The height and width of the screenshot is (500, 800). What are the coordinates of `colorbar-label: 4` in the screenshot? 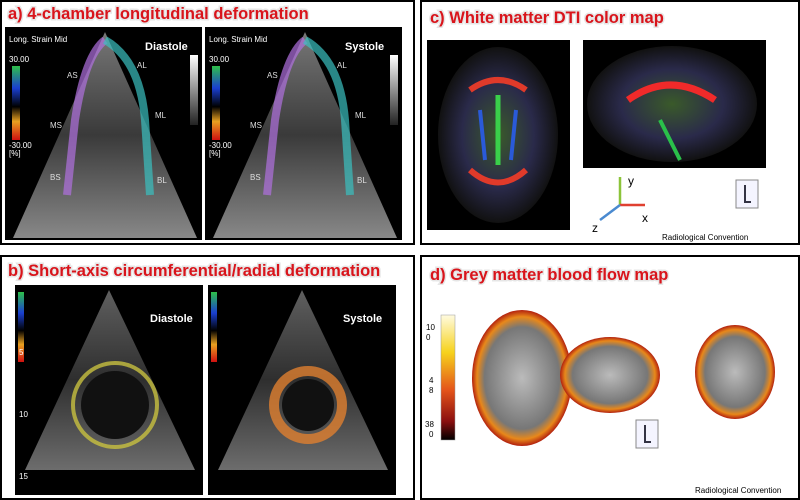 It's located at (431, 380).